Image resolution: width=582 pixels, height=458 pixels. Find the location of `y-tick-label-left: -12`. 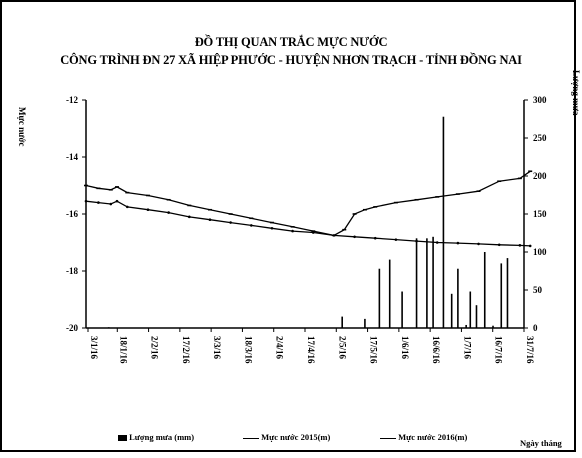

y-tick-label-left: -12 is located at coordinates (72, 100).